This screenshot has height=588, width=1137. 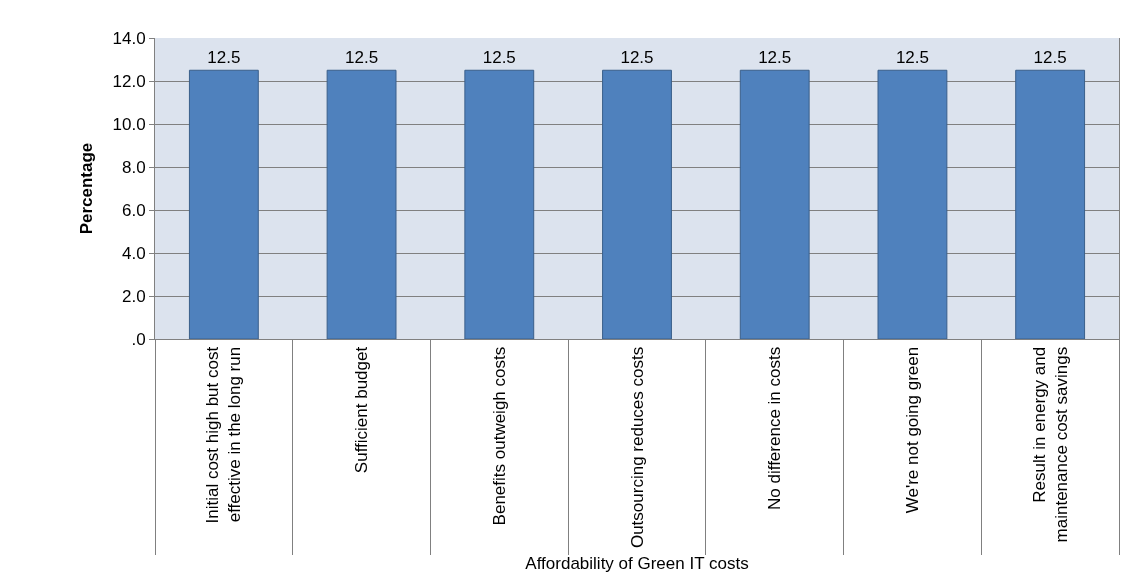 I want to click on y-tick-label: 10.0, so click(x=129, y=124).